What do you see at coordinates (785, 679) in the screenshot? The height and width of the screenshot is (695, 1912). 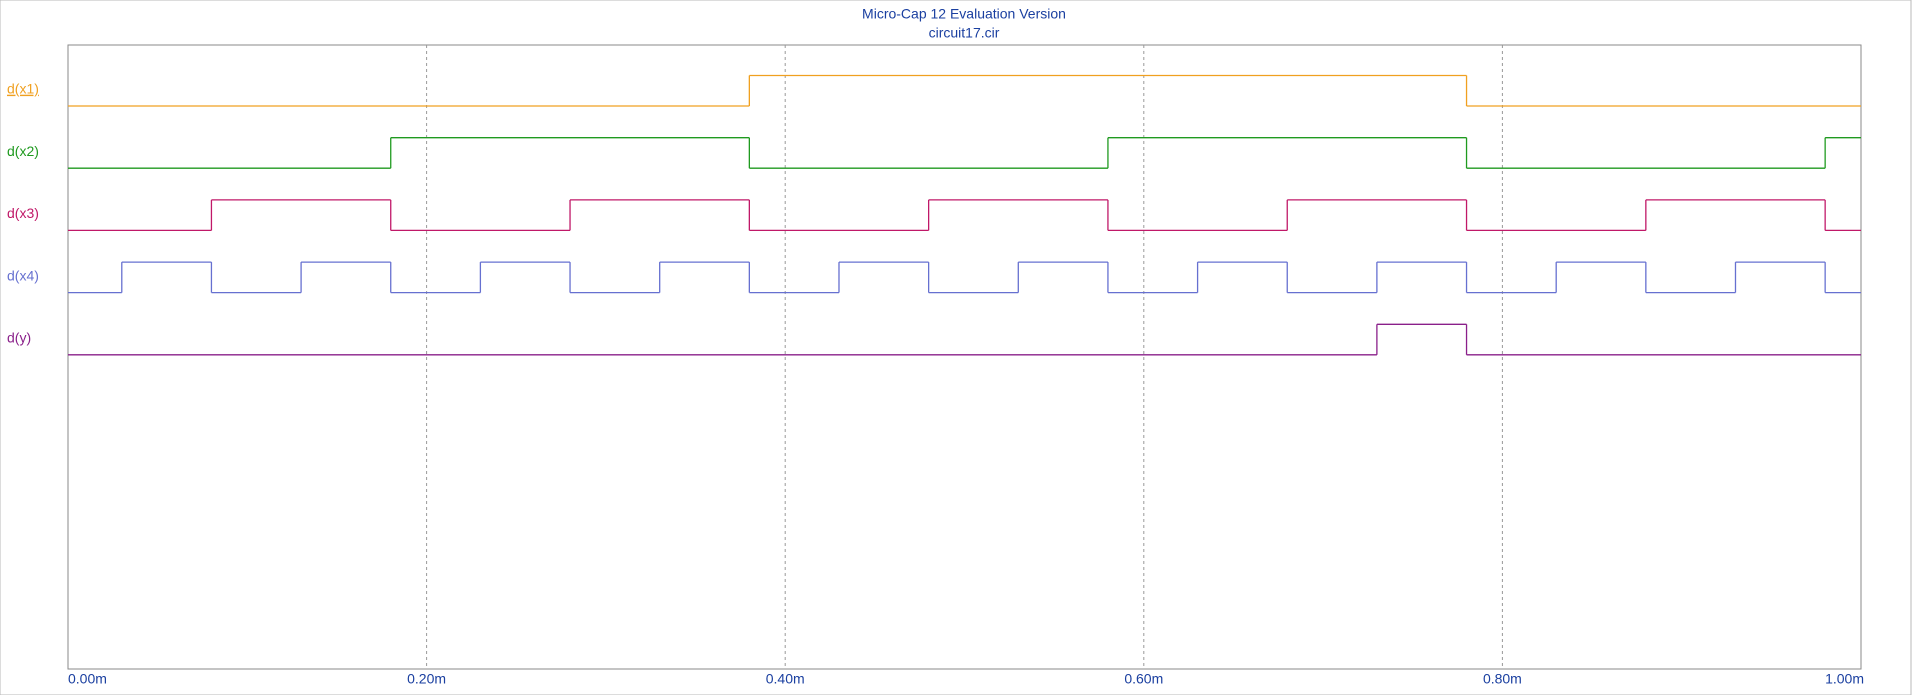 I see `x-tick-label: 0.40m` at bounding box center [785, 679].